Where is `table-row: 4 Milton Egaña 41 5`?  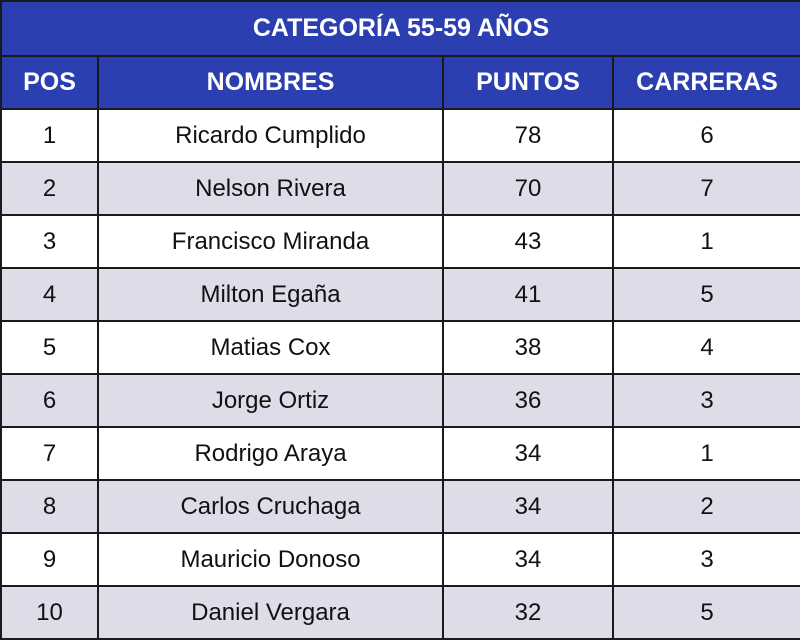 table-row: 4 Milton Egaña 41 5 is located at coordinates (400, 294).